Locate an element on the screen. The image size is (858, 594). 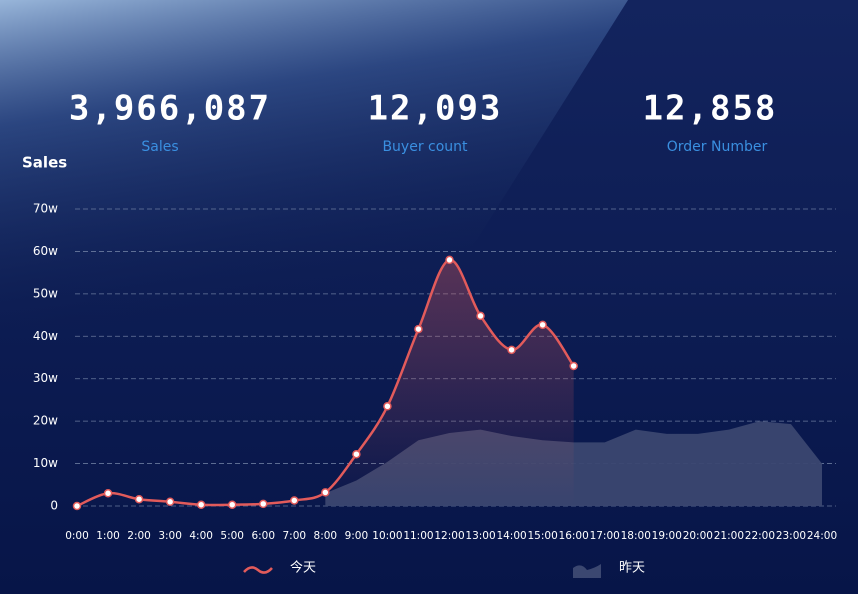
x-tick-label: 15:00 is located at coordinates (542, 536).